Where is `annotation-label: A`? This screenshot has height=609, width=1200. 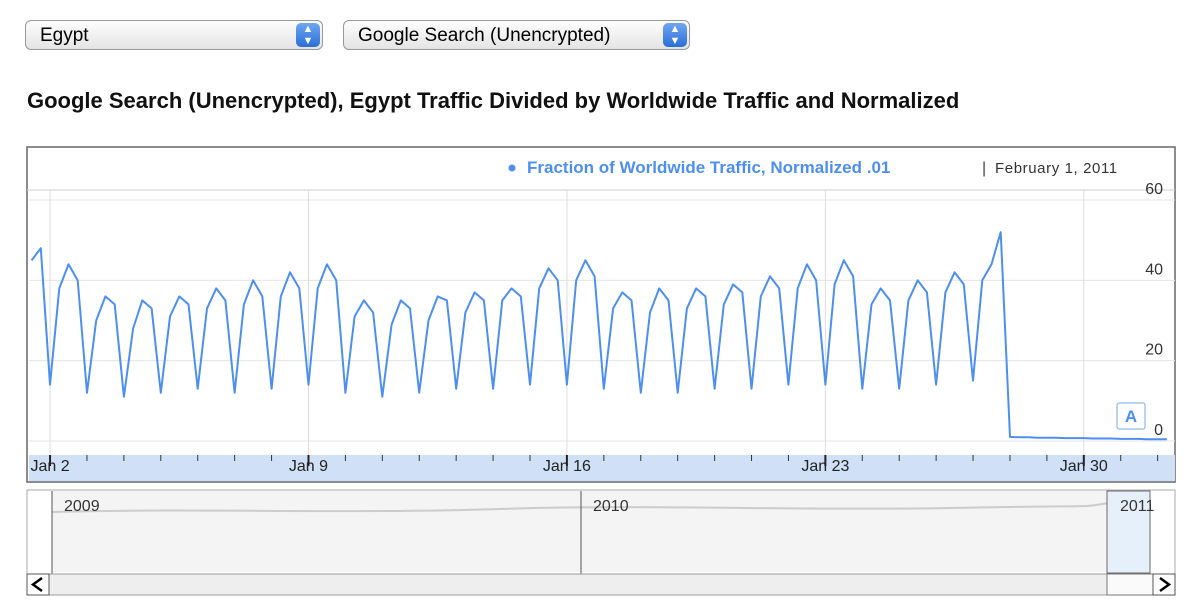
annotation-label: A is located at coordinates (1131, 416).